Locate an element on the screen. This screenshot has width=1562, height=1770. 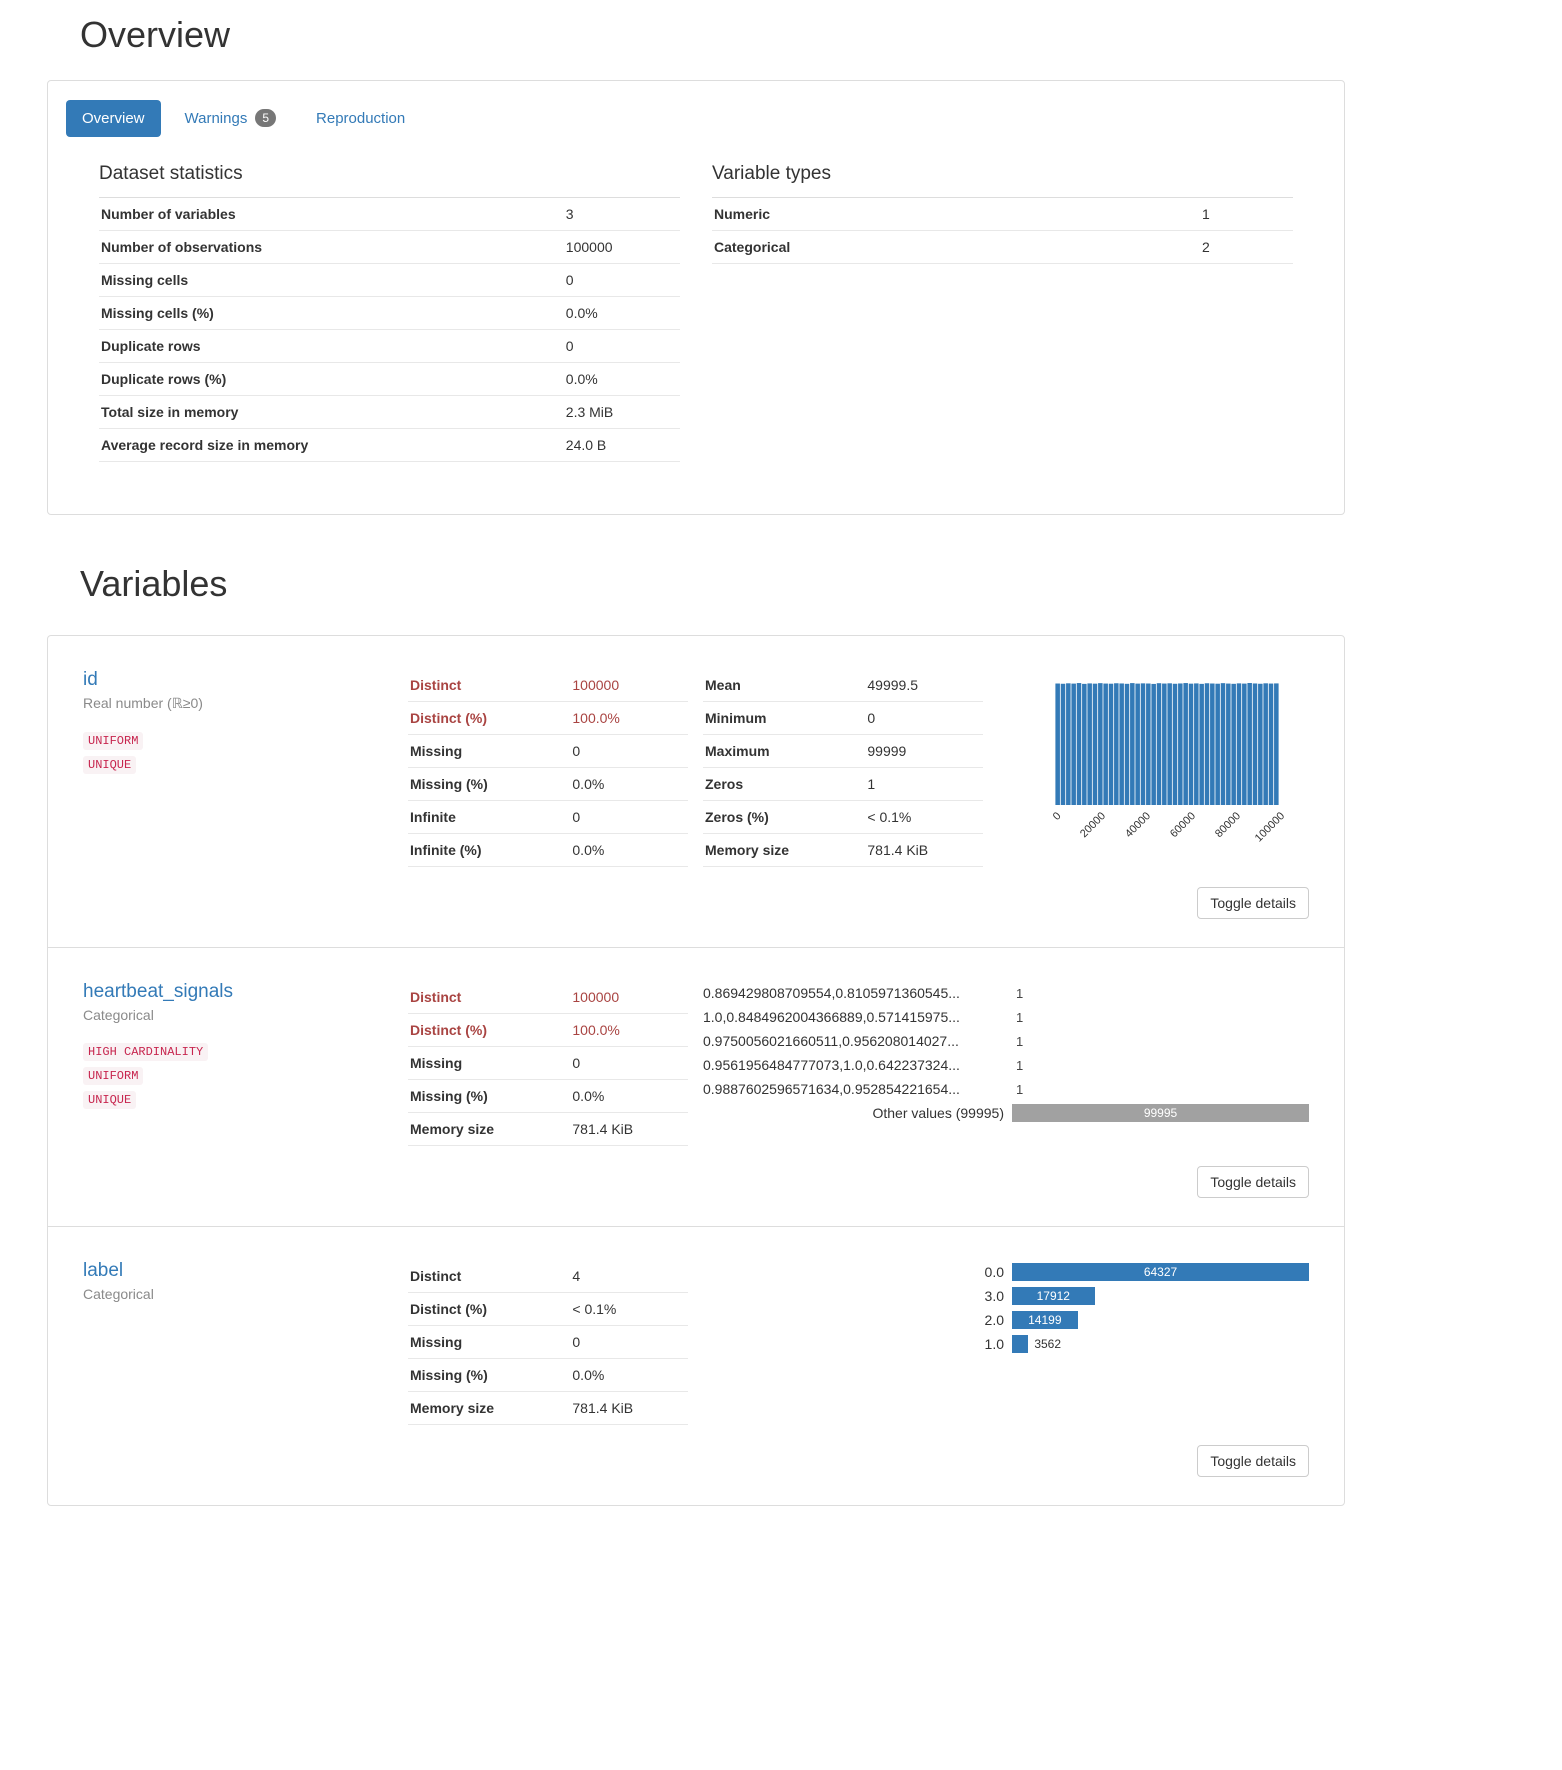
category-count: 17912 is located at coordinates (1053, 1296).